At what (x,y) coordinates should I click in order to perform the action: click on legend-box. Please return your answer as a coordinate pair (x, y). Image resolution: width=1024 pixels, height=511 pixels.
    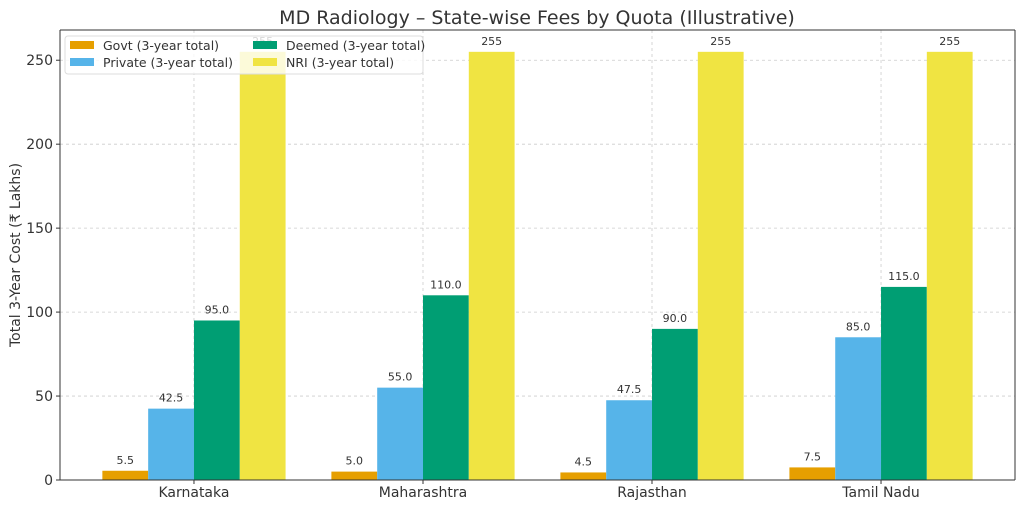
    Looking at the image, I should click on (244, 55).